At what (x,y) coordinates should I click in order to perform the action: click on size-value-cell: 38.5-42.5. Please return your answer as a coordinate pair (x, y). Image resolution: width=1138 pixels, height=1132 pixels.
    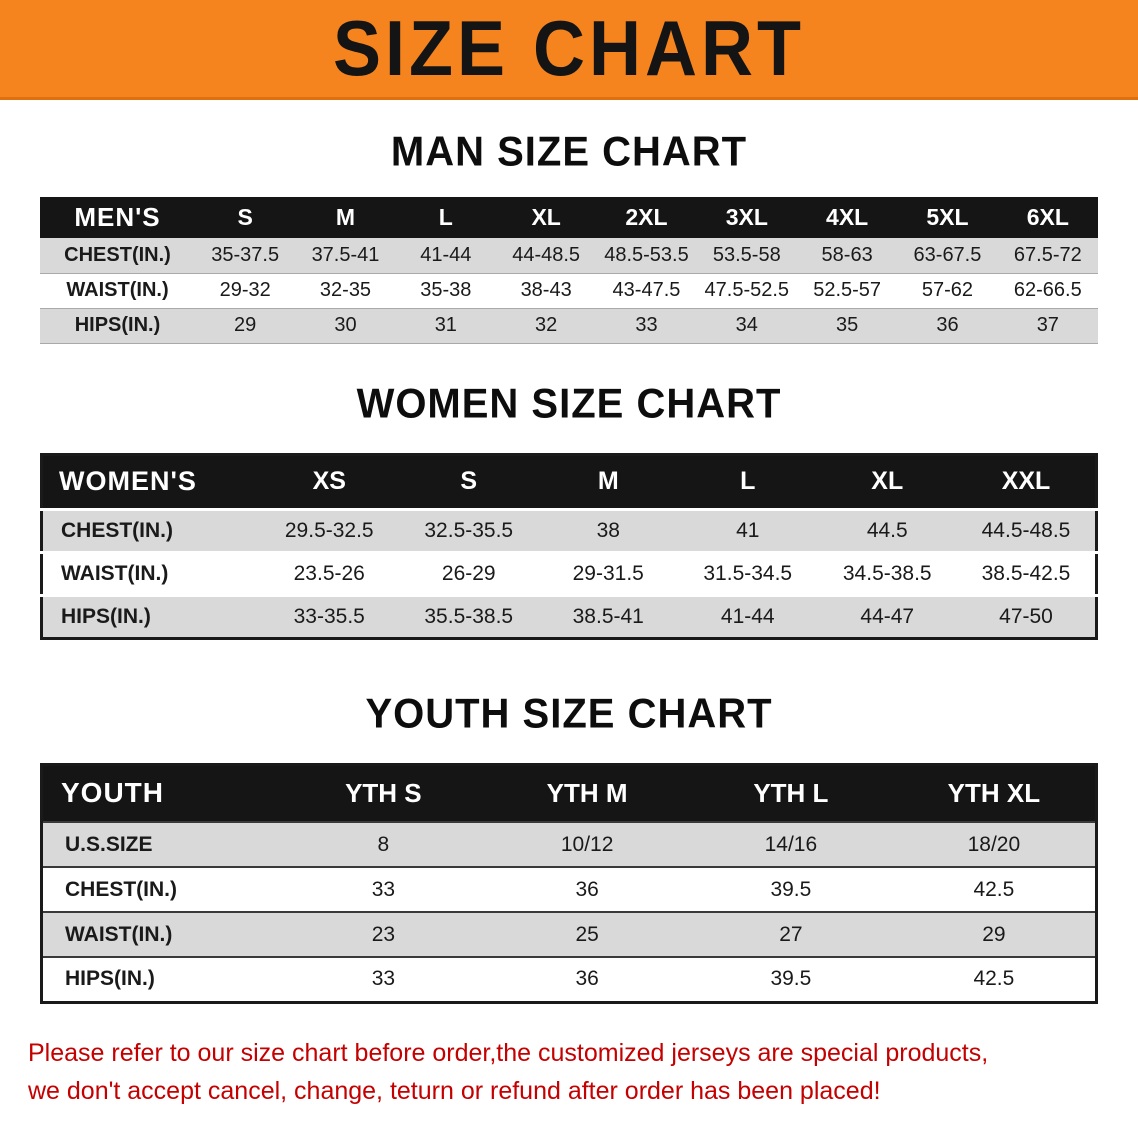
    Looking at the image, I should click on (1026, 573).